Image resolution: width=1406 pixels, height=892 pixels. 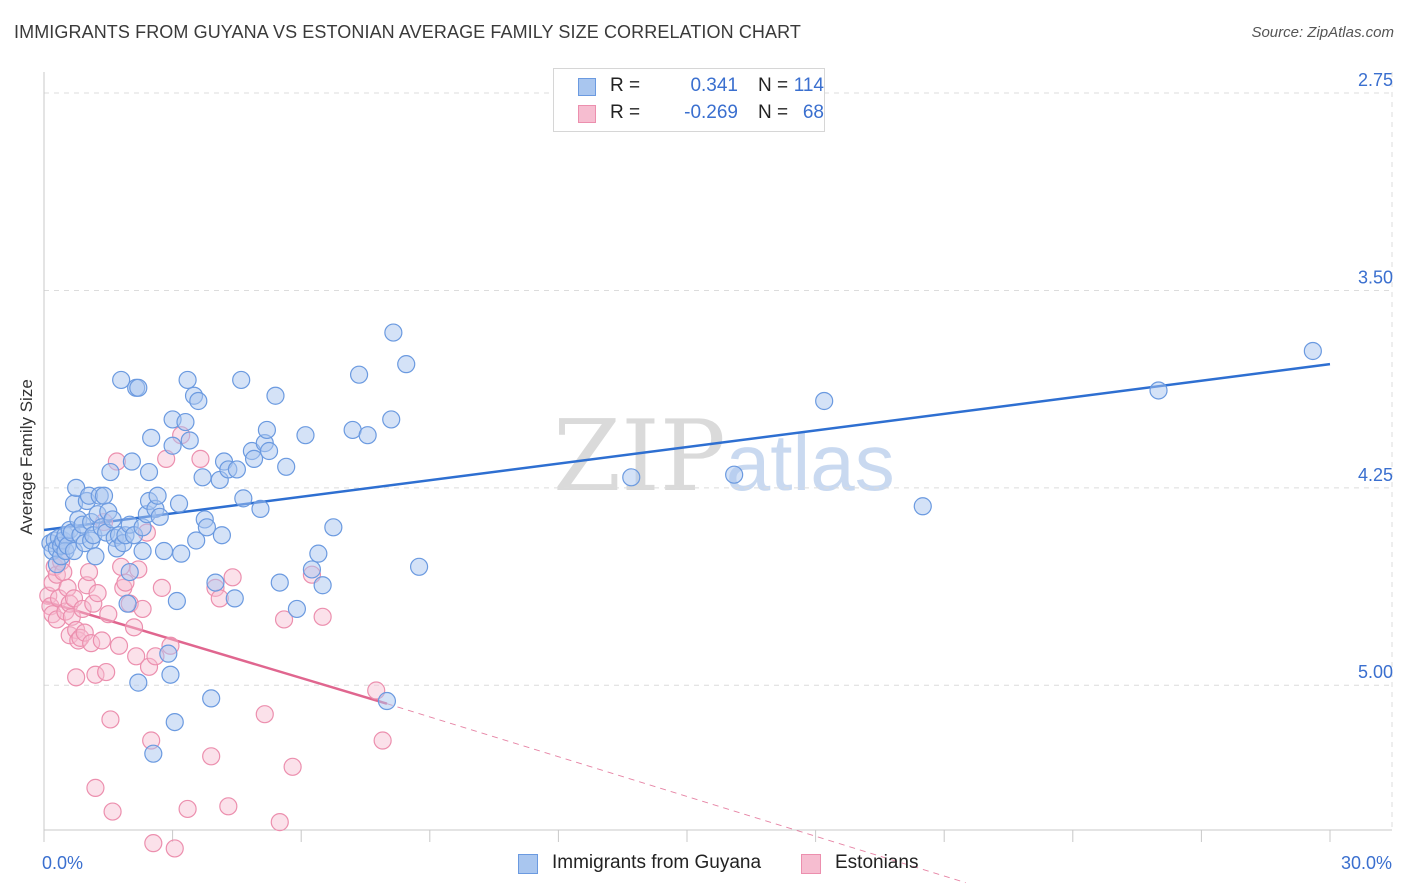 I want to click on series-legend: Immigrants from Guyana Estonians, so click(x=703, y=865).